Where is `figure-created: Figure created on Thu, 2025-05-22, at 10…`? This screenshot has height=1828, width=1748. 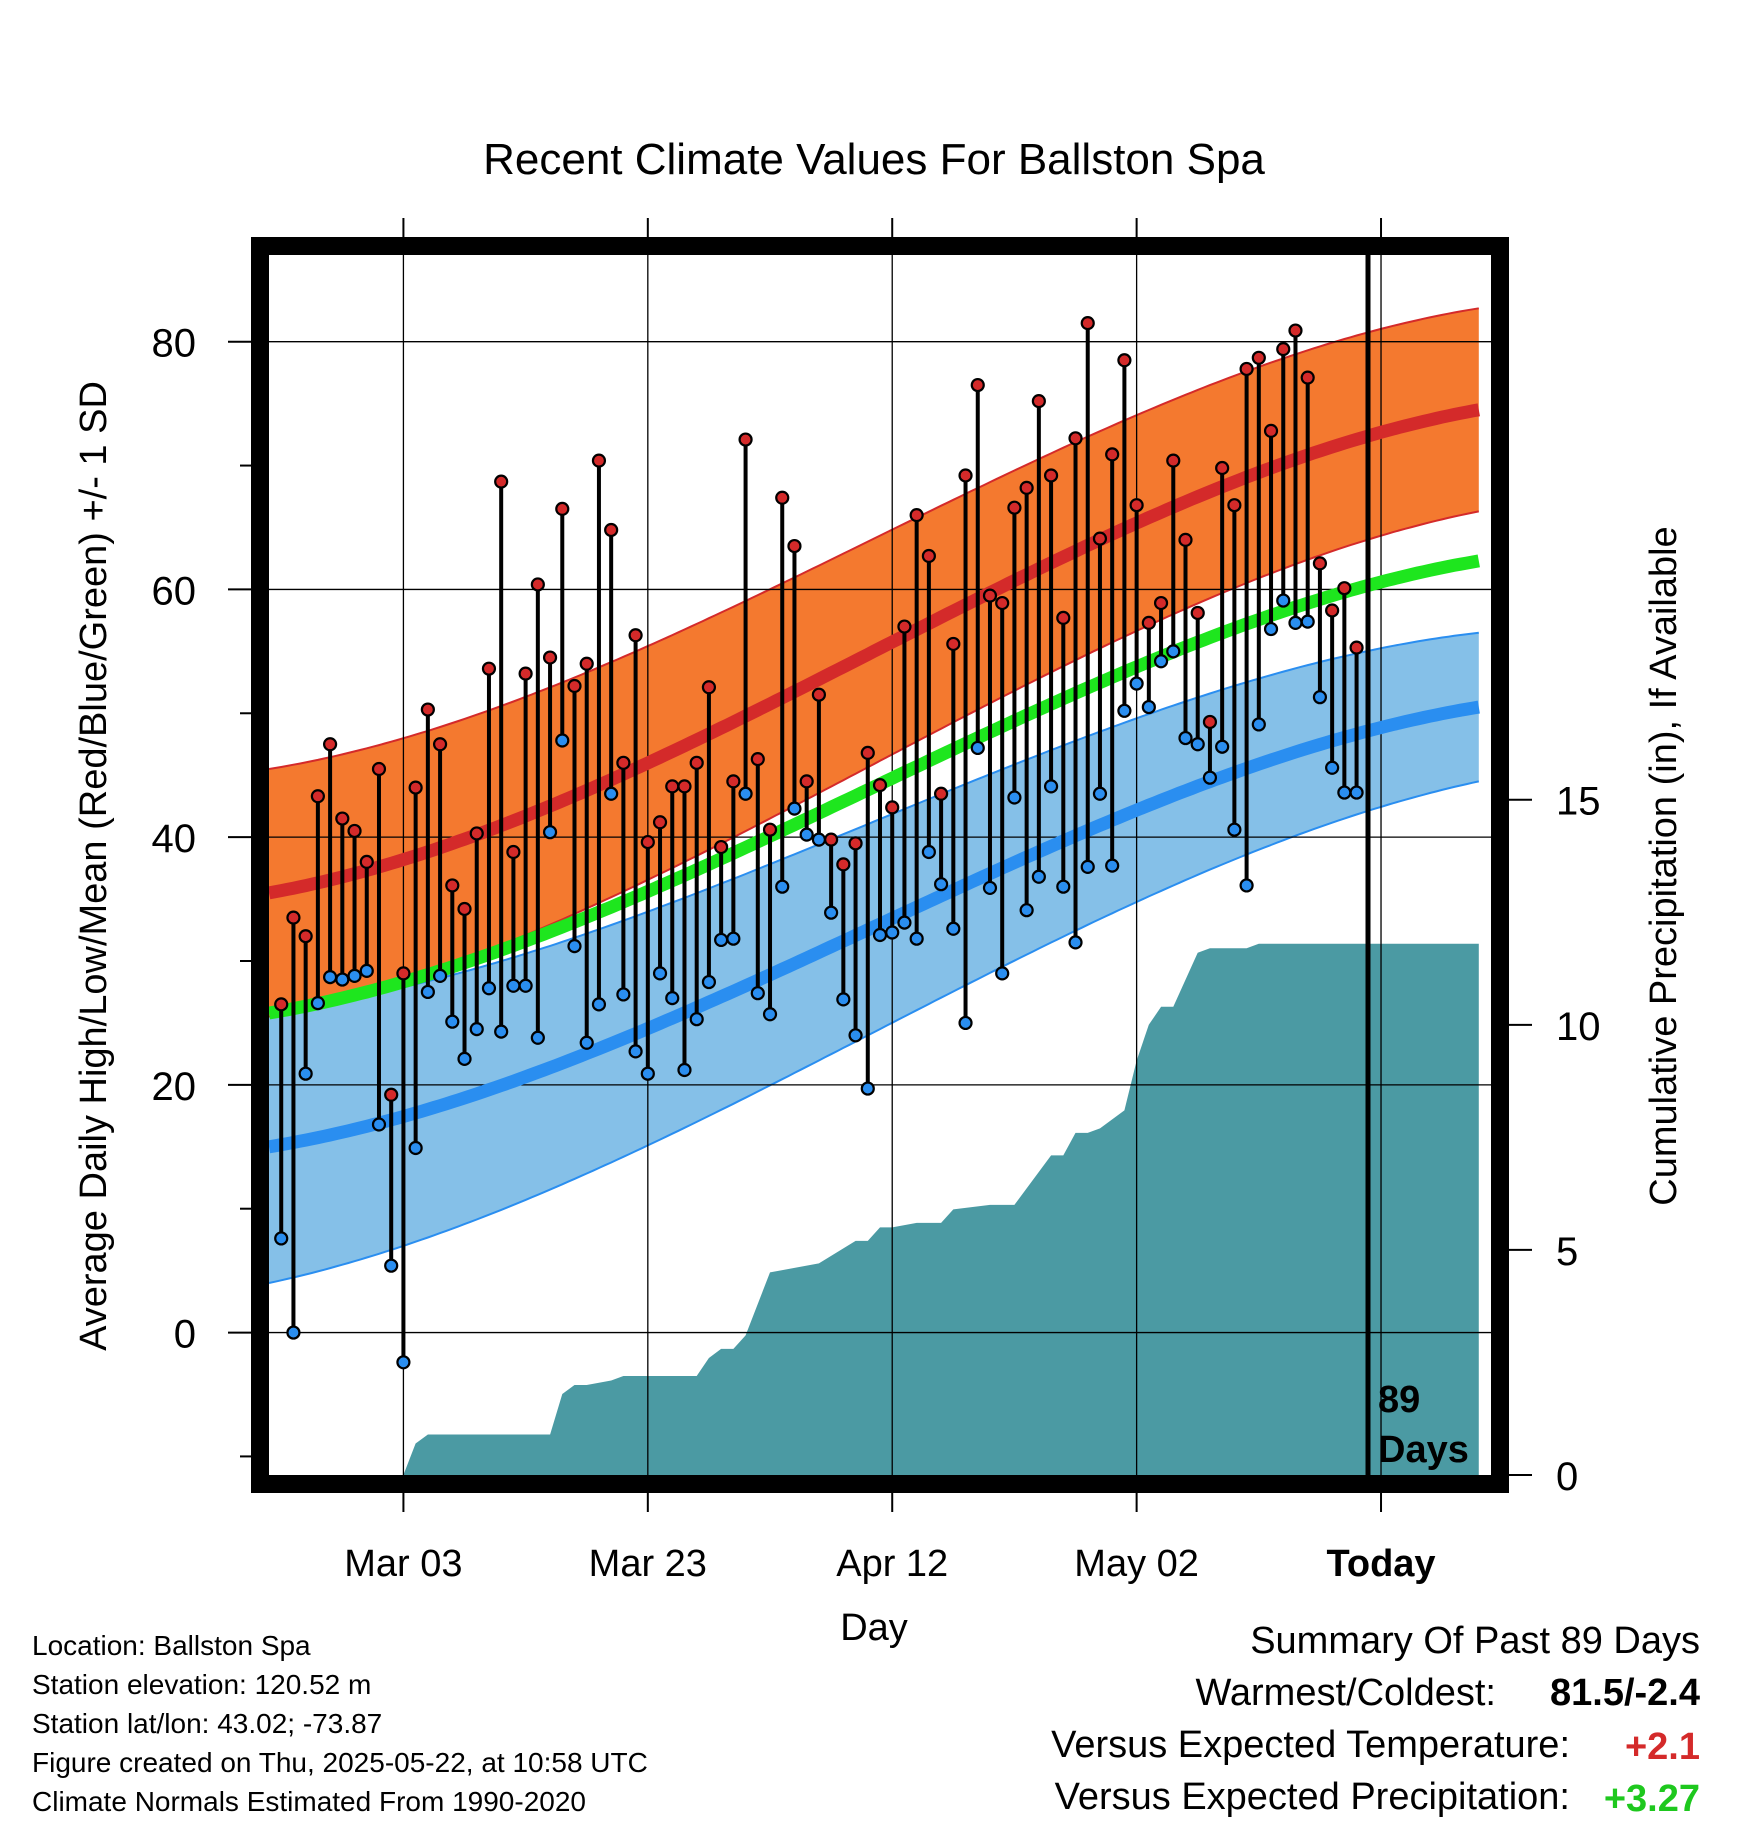
figure-created: Figure created on Thu, 2025-05-22, at 10… is located at coordinates (340, 1762).